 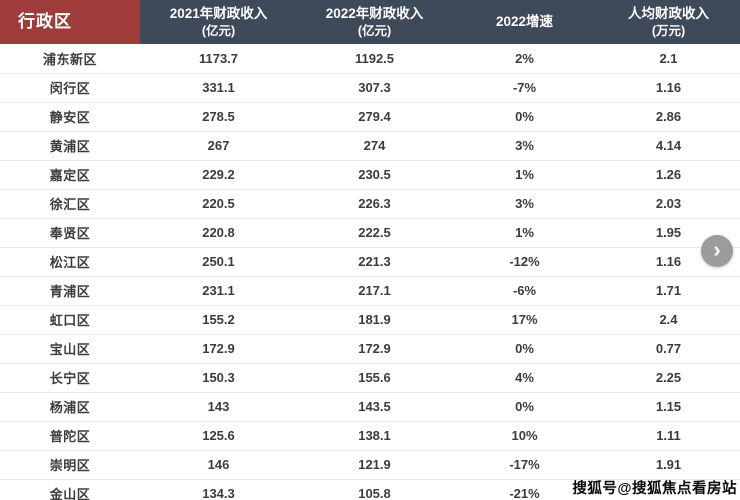 What do you see at coordinates (218, 291) in the screenshot?
I see `value-cell: 231.1` at bounding box center [218, 291].